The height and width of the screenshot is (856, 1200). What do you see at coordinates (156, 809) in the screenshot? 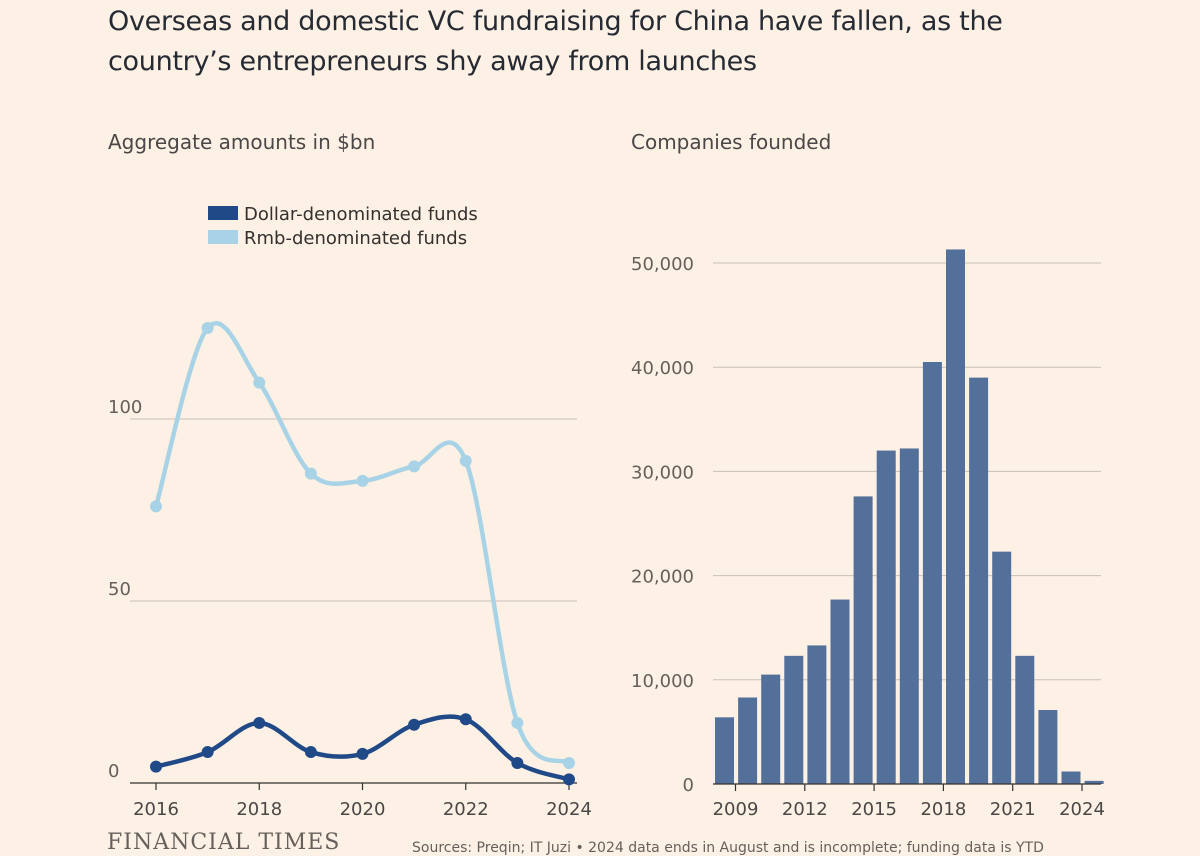
I see `left-x-tick-label: 2016` at bounding box center [156, 809].